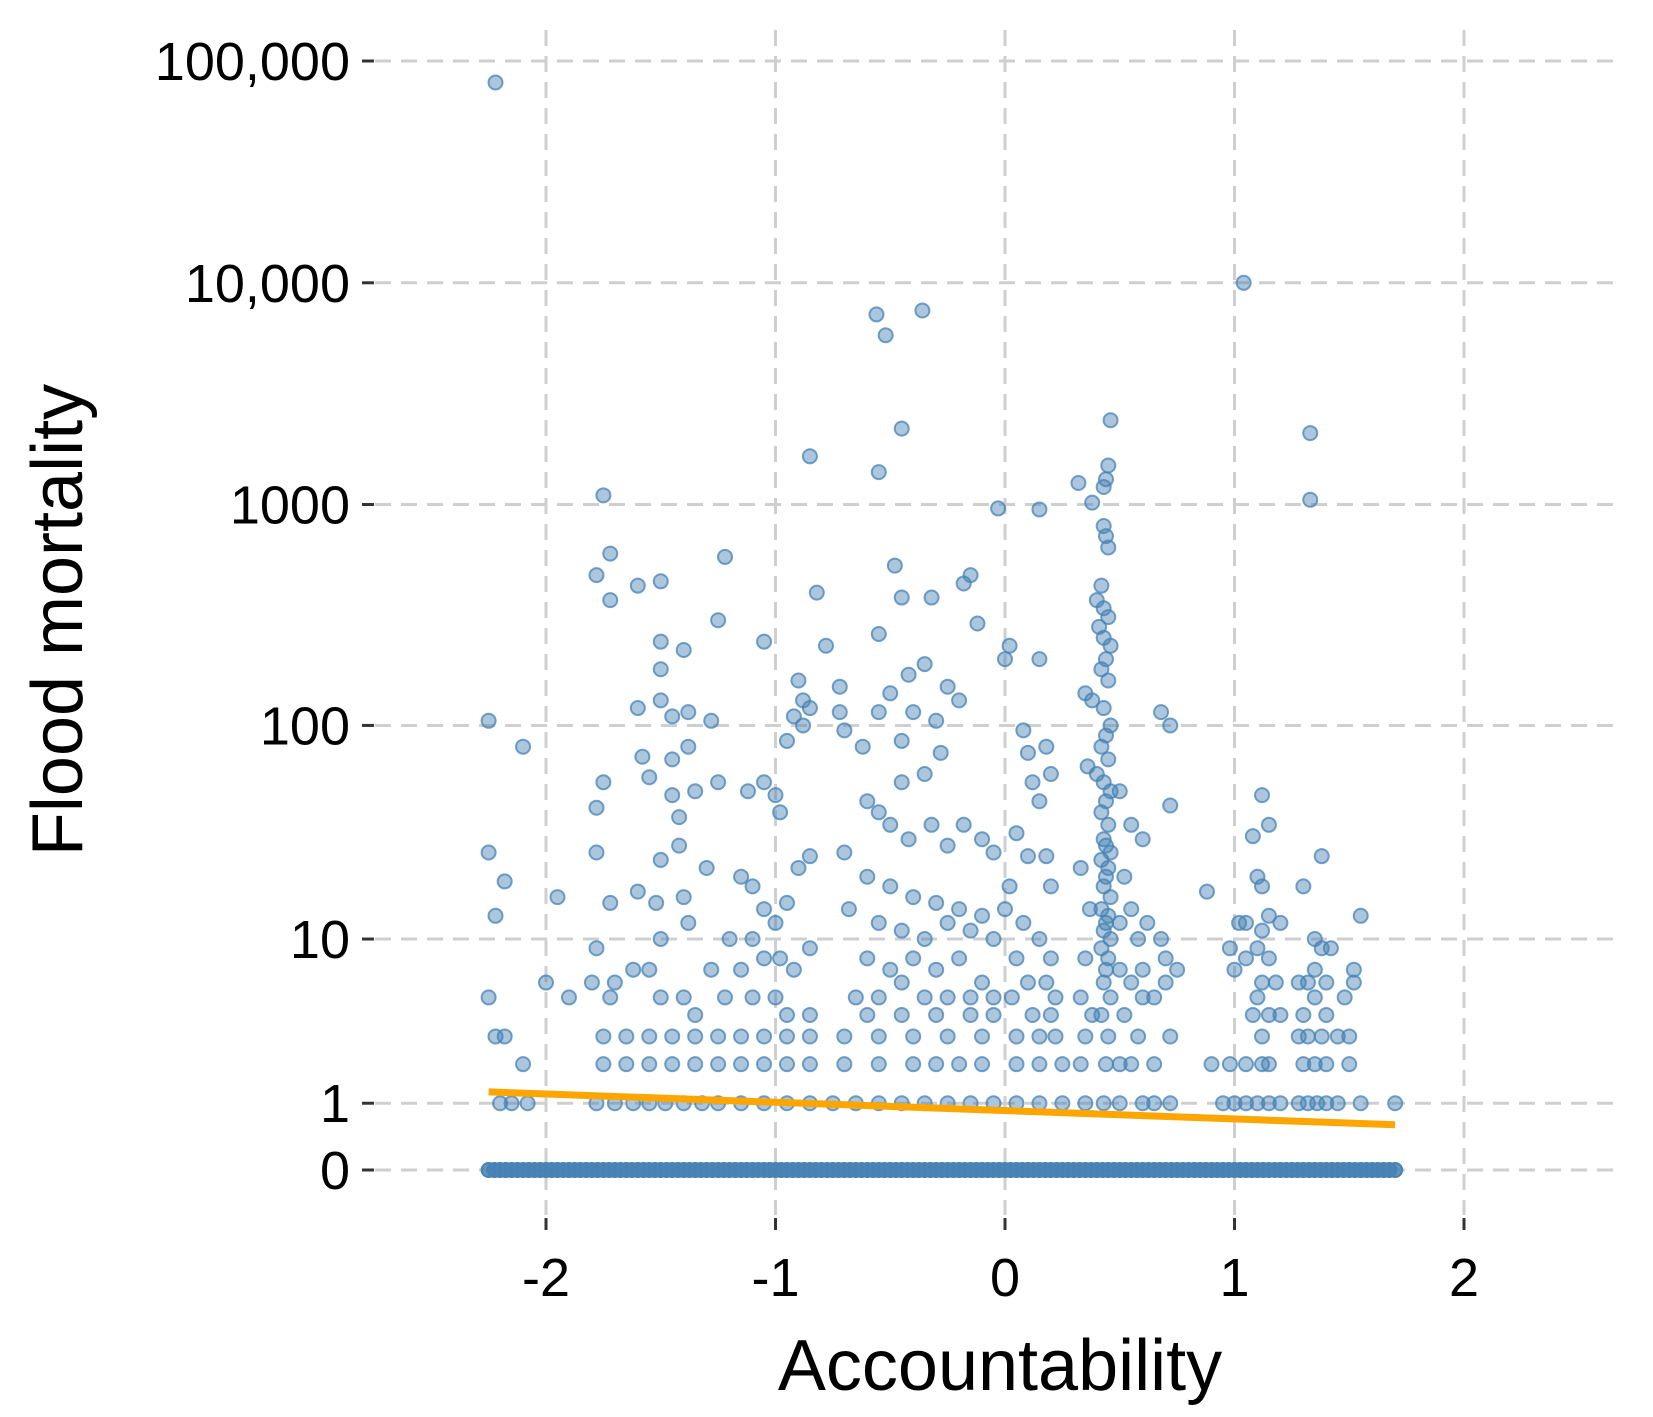  Describe the element at coordinates (58, 620) in the screenshot. I see `y-axis-title: Flood mortality` at that location.